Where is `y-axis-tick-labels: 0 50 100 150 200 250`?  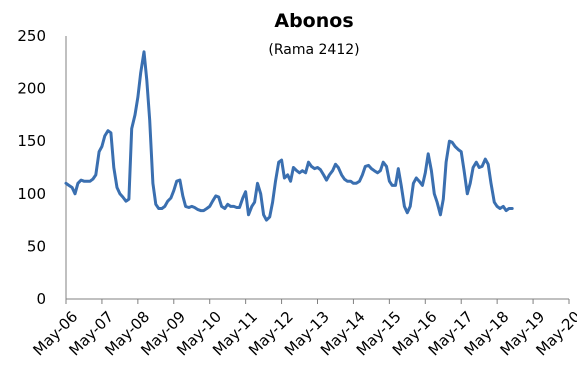
y-axis-tick-labels: 0 50 100 150 200 250 is located at coordinates (31, 167).